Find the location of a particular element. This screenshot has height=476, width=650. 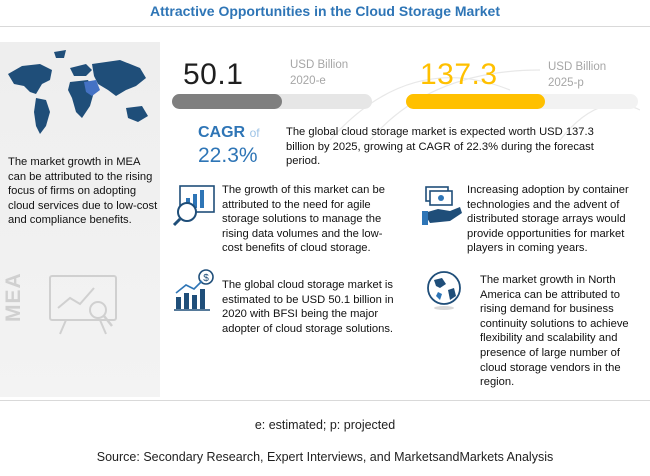

market-2020-year: 2020-e is located at coordinates (308, 81).